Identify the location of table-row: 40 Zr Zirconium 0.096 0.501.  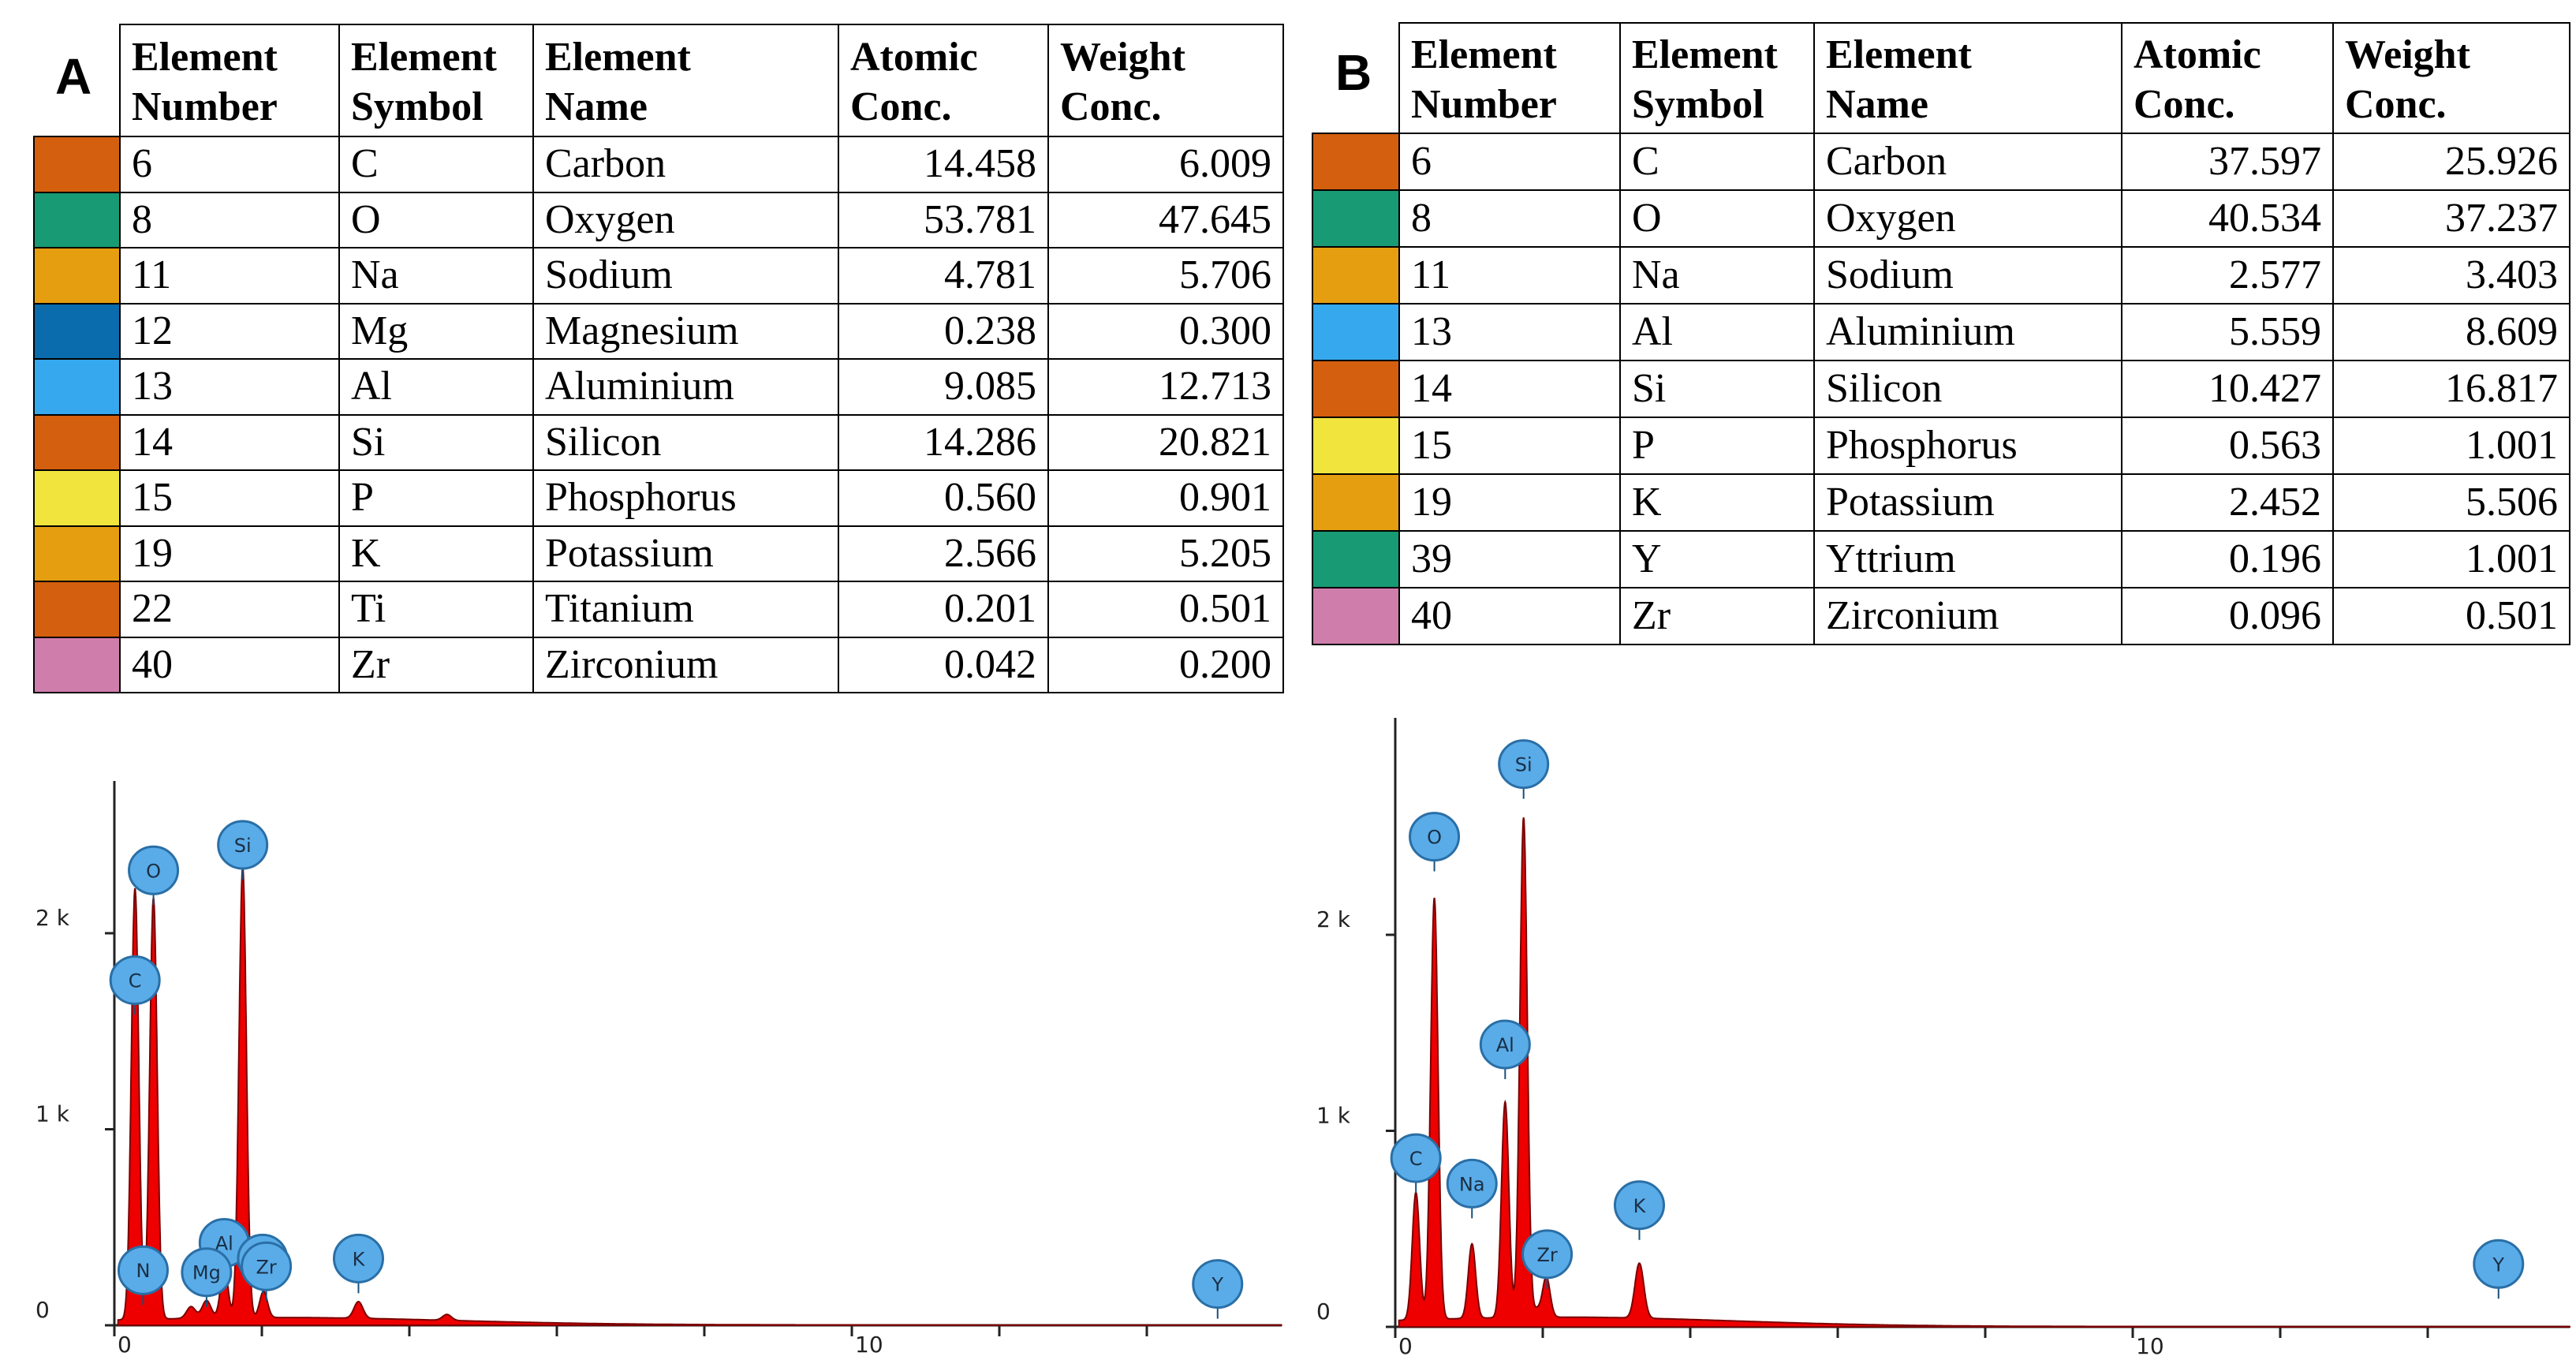
(1941, 616).